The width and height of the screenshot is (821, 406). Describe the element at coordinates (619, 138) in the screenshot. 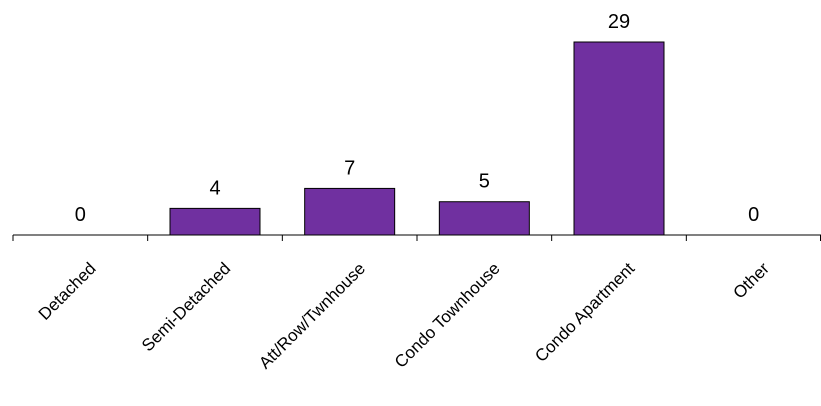

I see `bar-condo-apartment` at that location.